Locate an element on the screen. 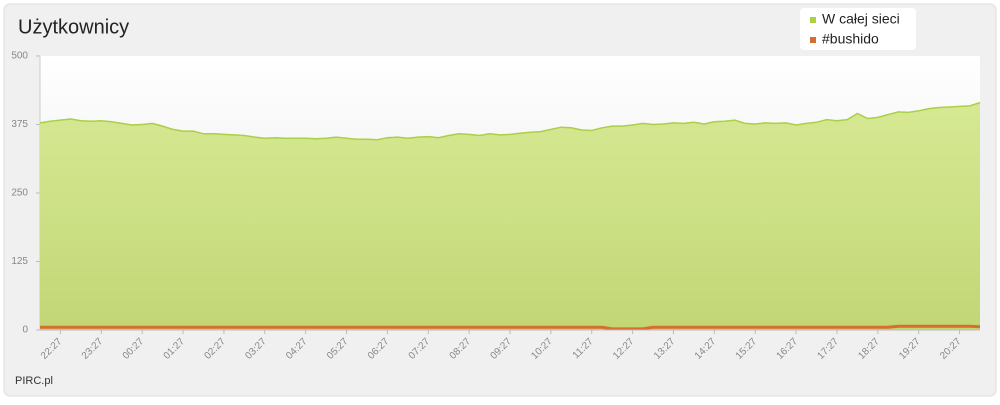 The height and width of the screenshot is (405, 1000). y-tick-label: 250 is located at coordinates (19, 193).